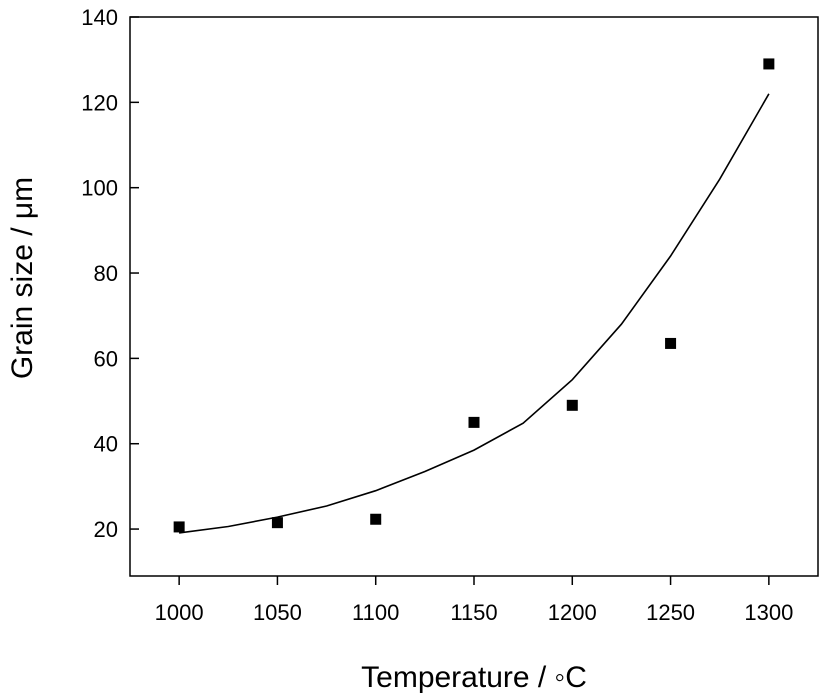 The height and width of the screenshot is (699, 827). What do you see at coordinates (99, 102) in the screenshot?
I see `y-tick-label: 120` at bounding box center [99, 102].